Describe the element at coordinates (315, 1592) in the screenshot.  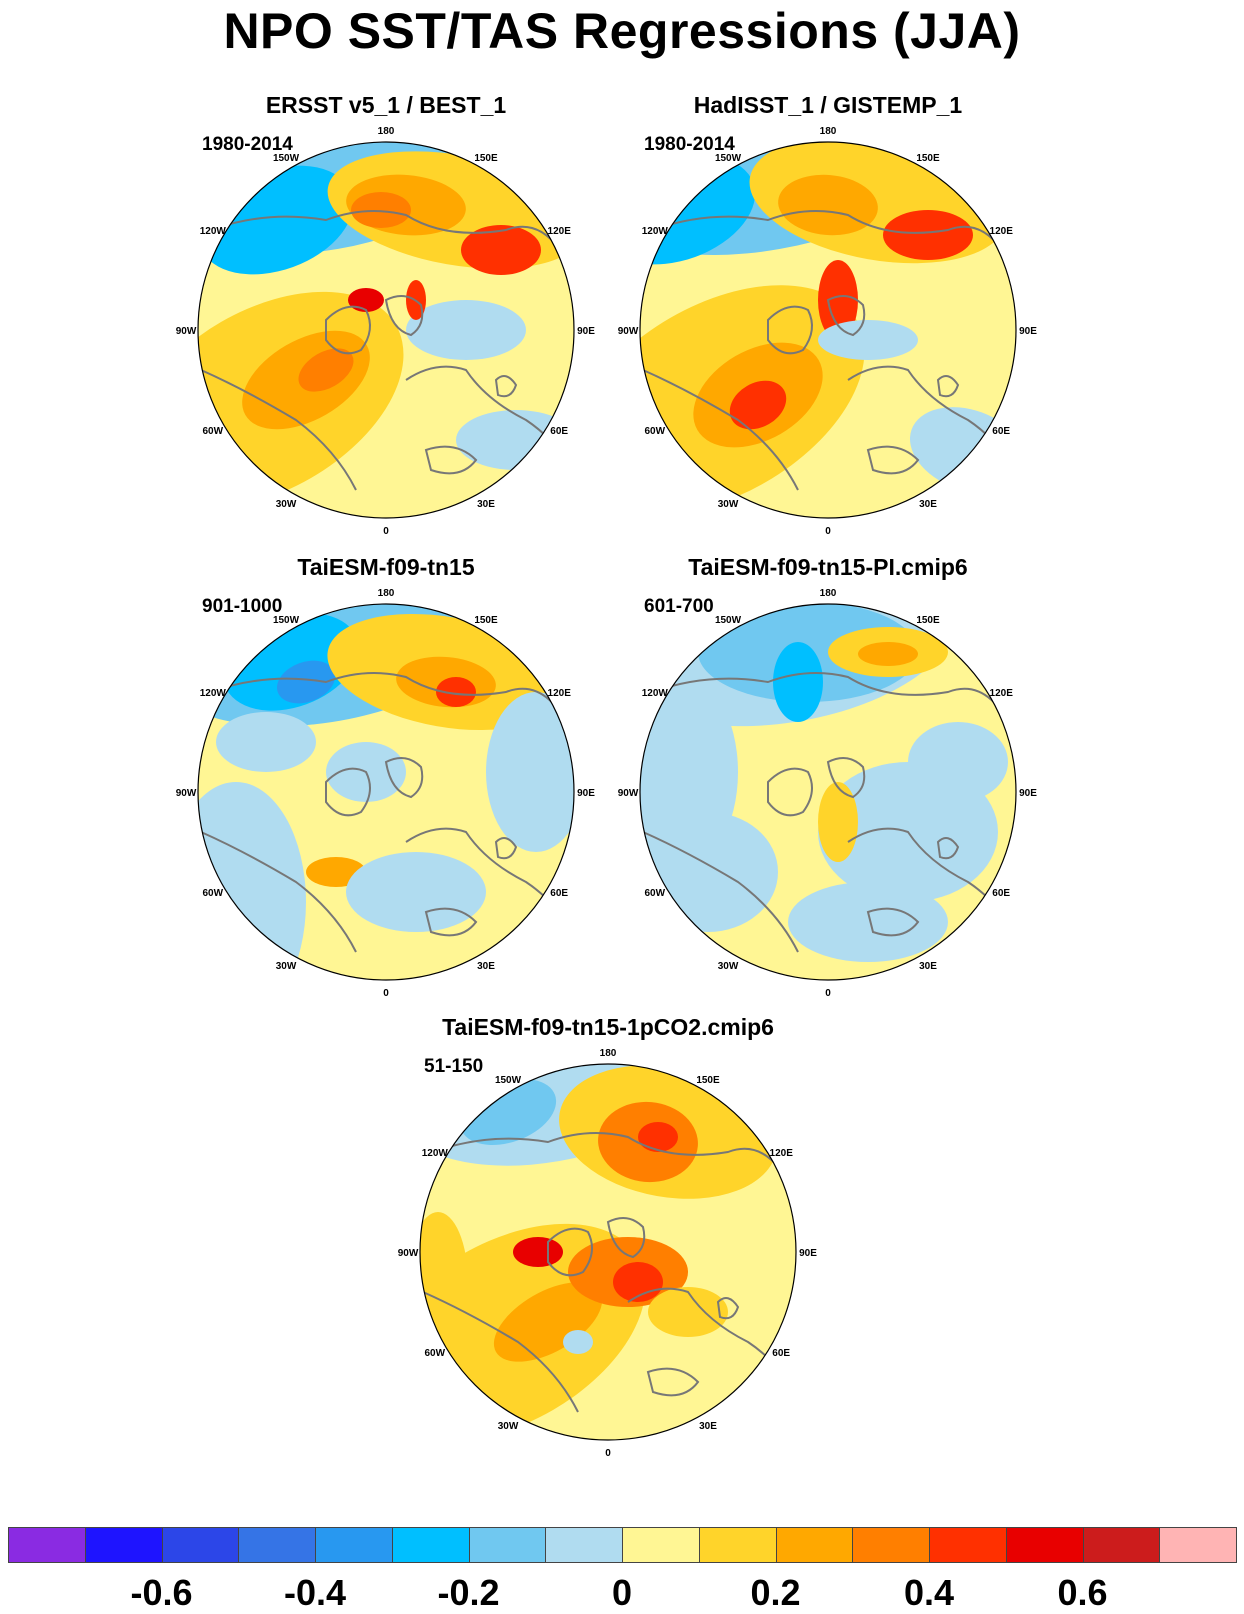
I see `colorbar-label: -0.4` at that location.